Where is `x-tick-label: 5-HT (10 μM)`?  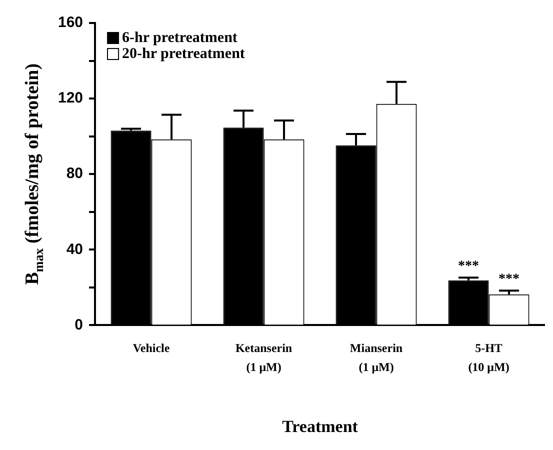 x-tick-label: 5-HT (10 μM) is located at coordinates (489, 357).